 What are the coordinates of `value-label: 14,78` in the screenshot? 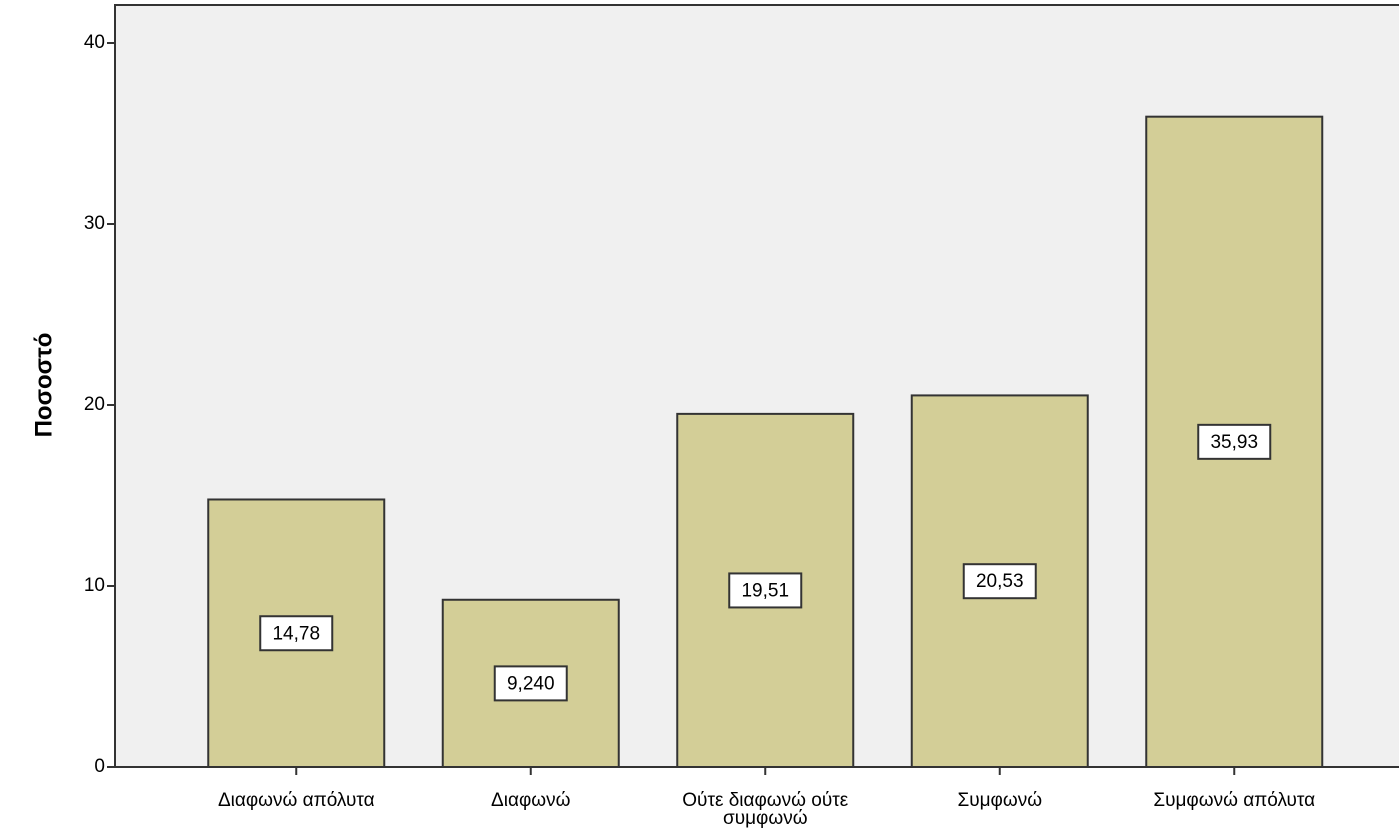 It's located at (296, 633).